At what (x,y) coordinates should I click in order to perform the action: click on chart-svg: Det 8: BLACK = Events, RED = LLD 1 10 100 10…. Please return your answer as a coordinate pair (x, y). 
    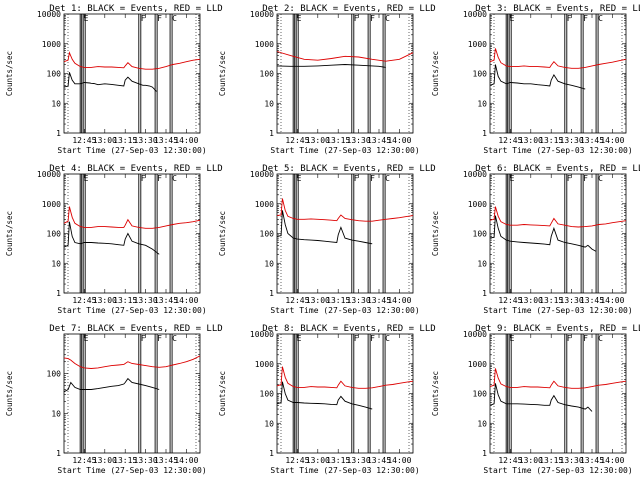
    Looking at the image, I should click on (327, 399).